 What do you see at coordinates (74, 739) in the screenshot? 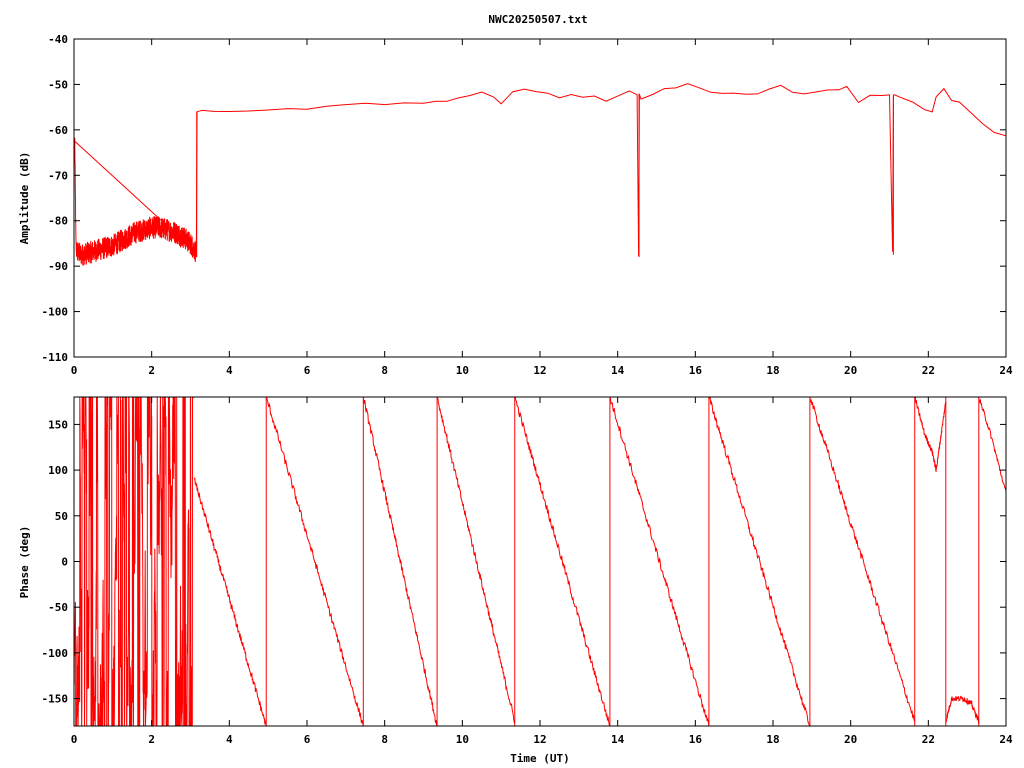
I see `phase-x-tick-label: 0` at bounding box center [74, 739].